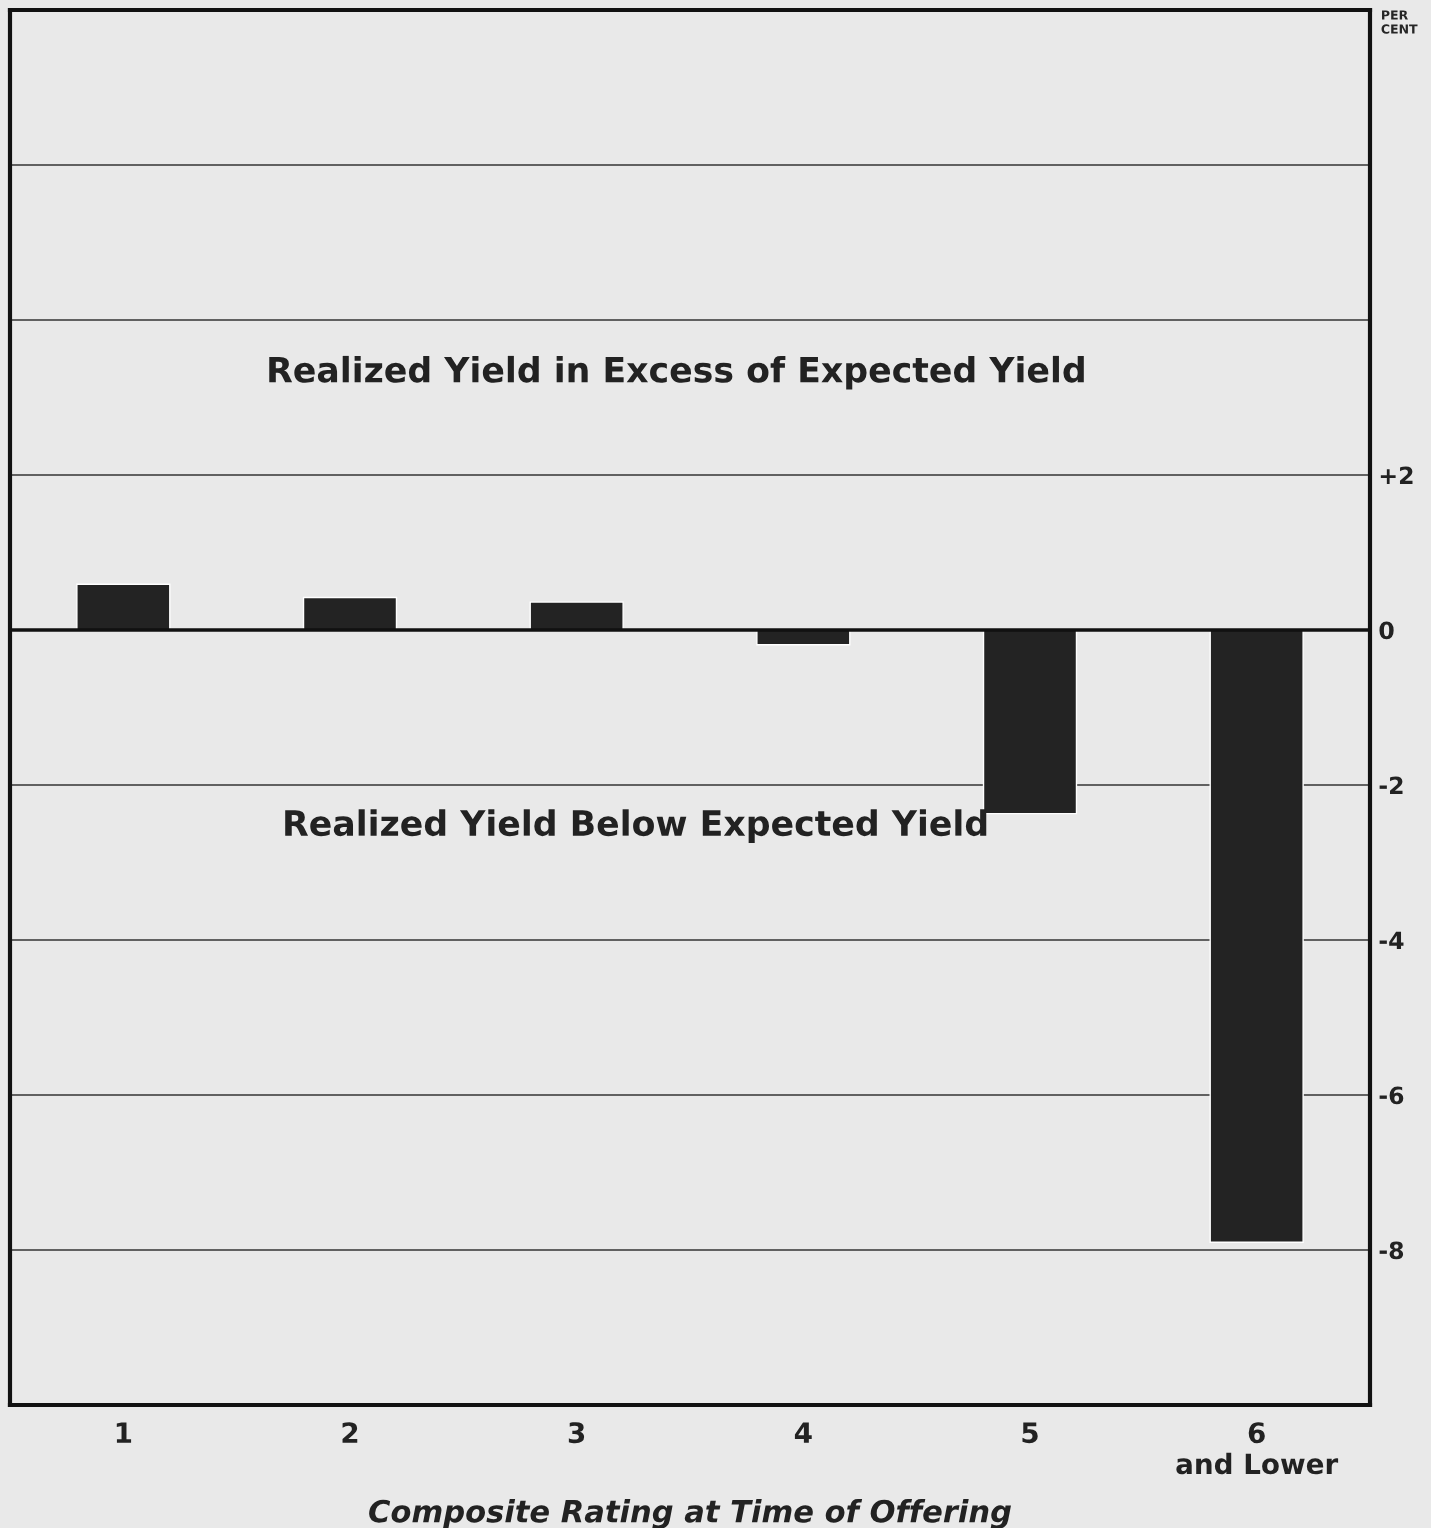 The height and width of the screenshot is (1528, 1431). Describe the element at coordinates (350, 1432) in the screenshot. I see `x-tick-label: 2` at that location.